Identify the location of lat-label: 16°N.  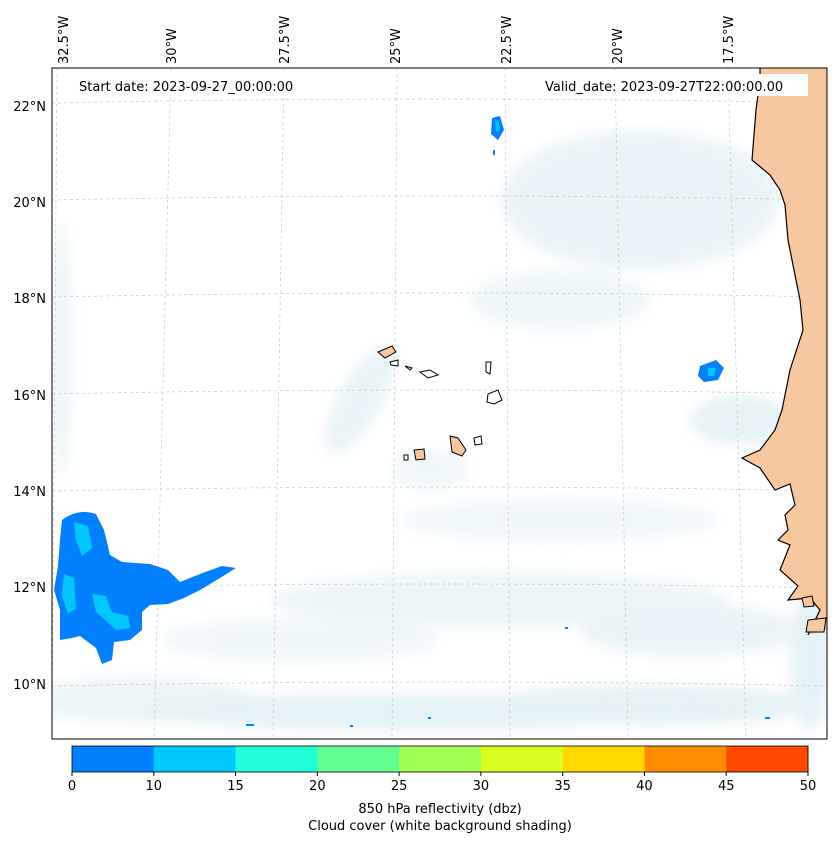
(29, 396).